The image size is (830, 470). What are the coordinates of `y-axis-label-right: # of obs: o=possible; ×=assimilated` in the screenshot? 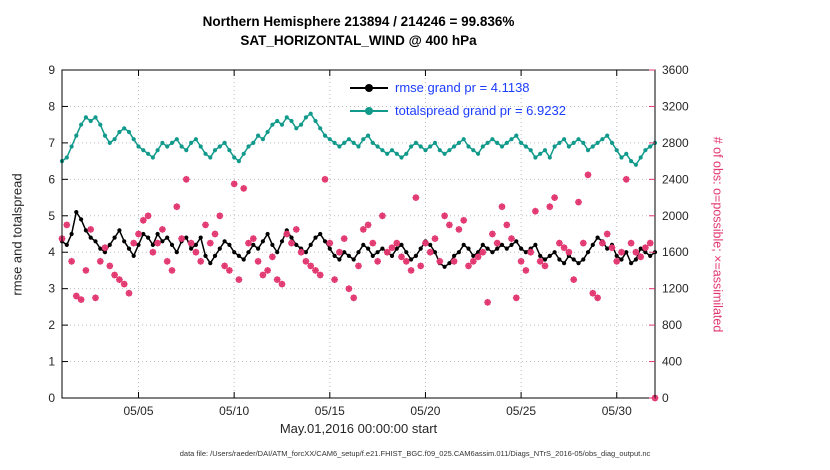 It's located at (717, 234).